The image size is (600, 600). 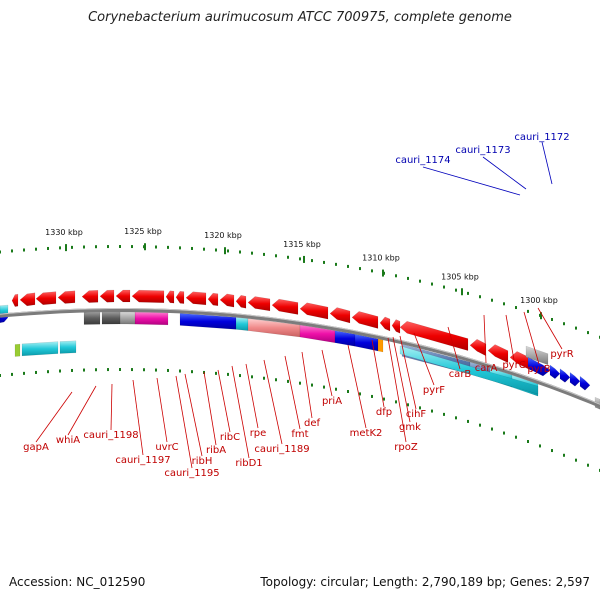 What do you see at coordinates (142, 460) in the screenshot?
I see `gene-label: cauri_1197` at bounding box center [142, 460].